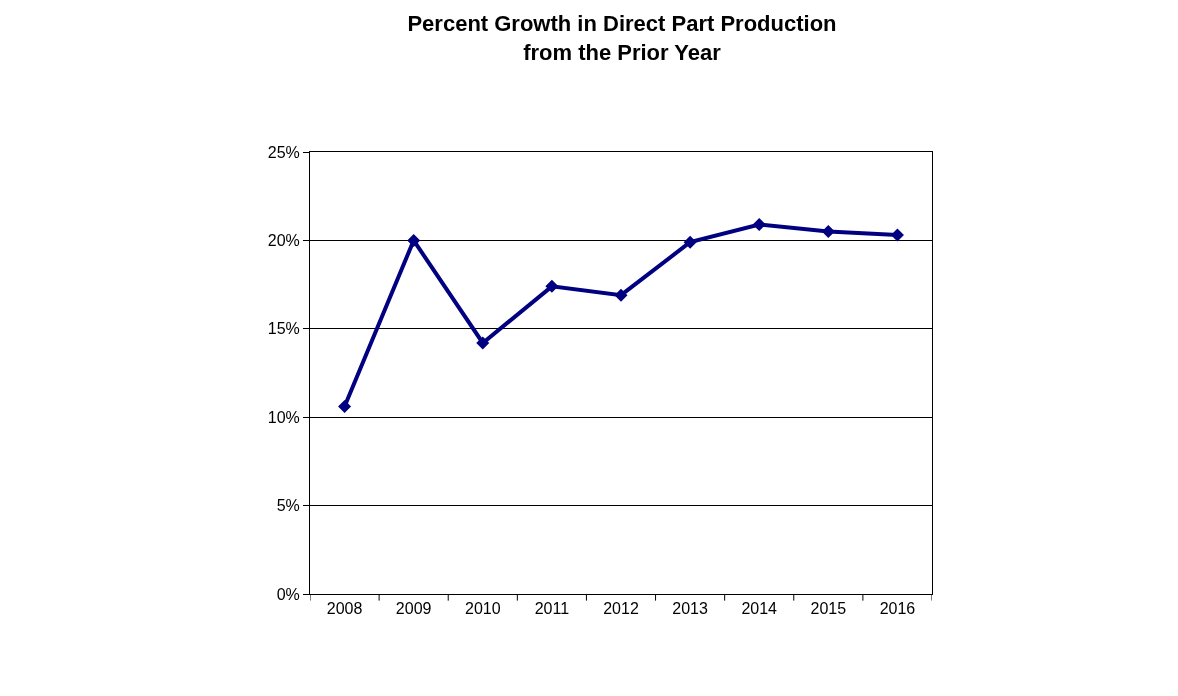  I want to click on y-tick-label: 10%, so click(283, 417).